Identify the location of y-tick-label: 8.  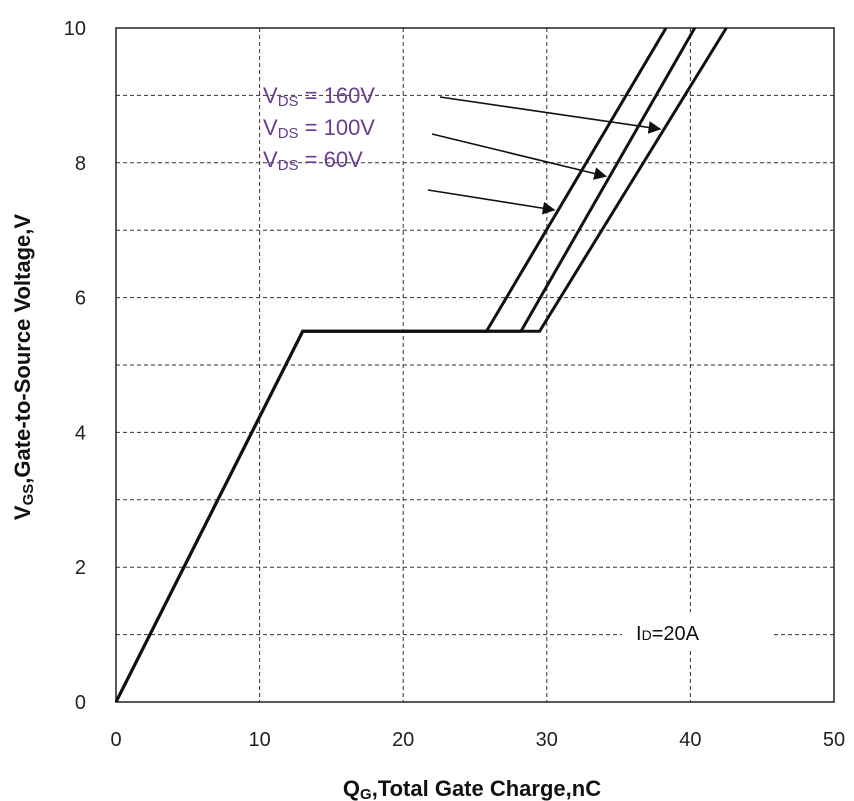
(80, 164).